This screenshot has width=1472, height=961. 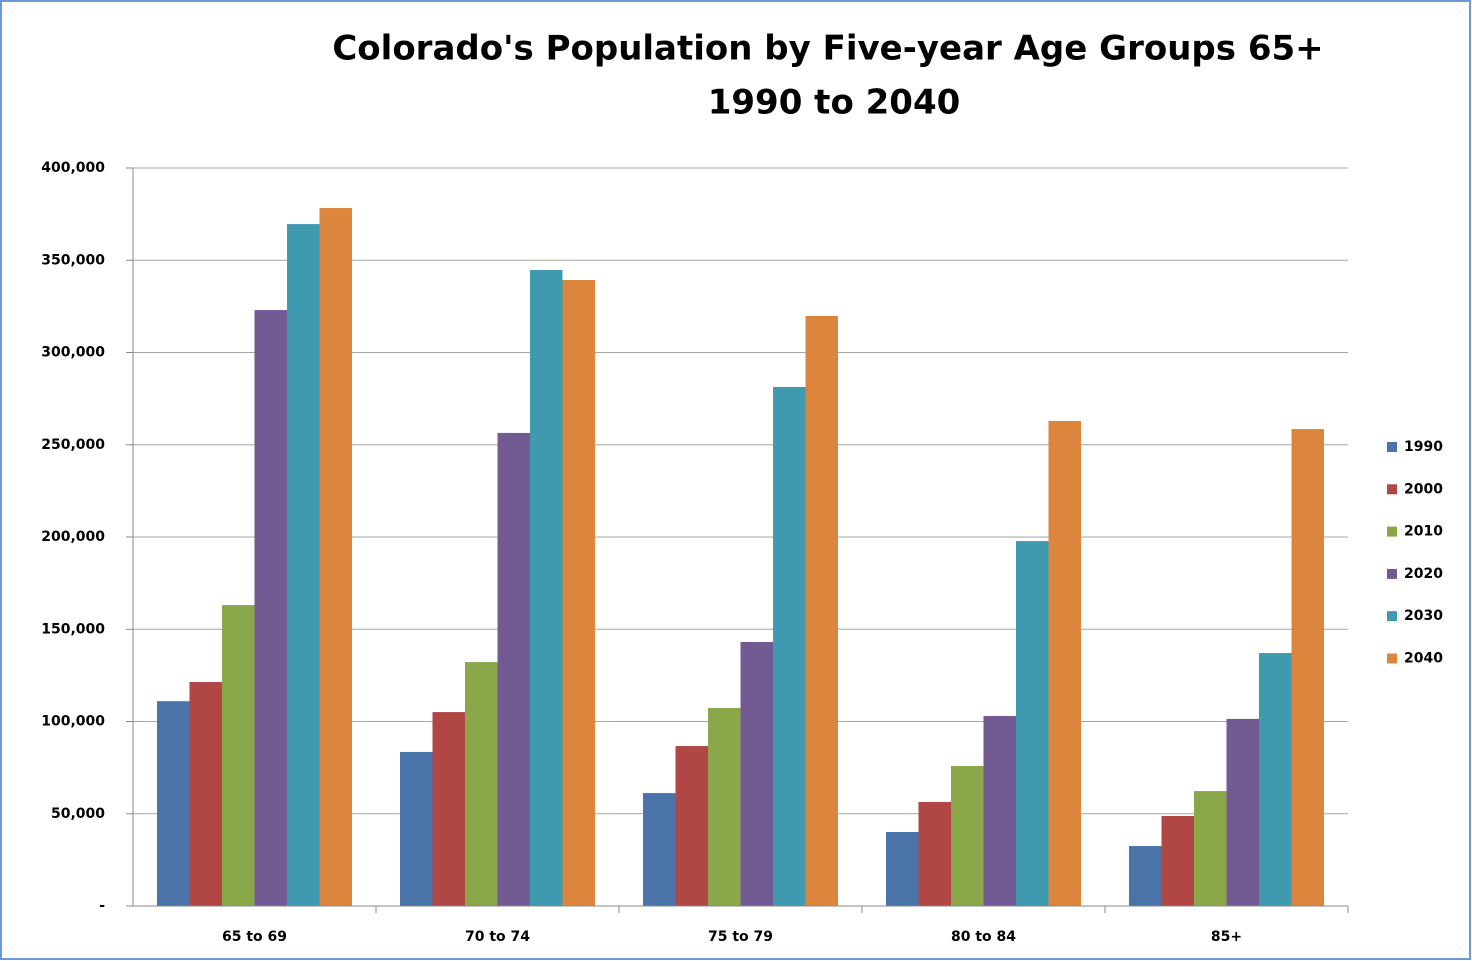 I want to click on y-tick-label: 150,000, so click(x=73, y=629).